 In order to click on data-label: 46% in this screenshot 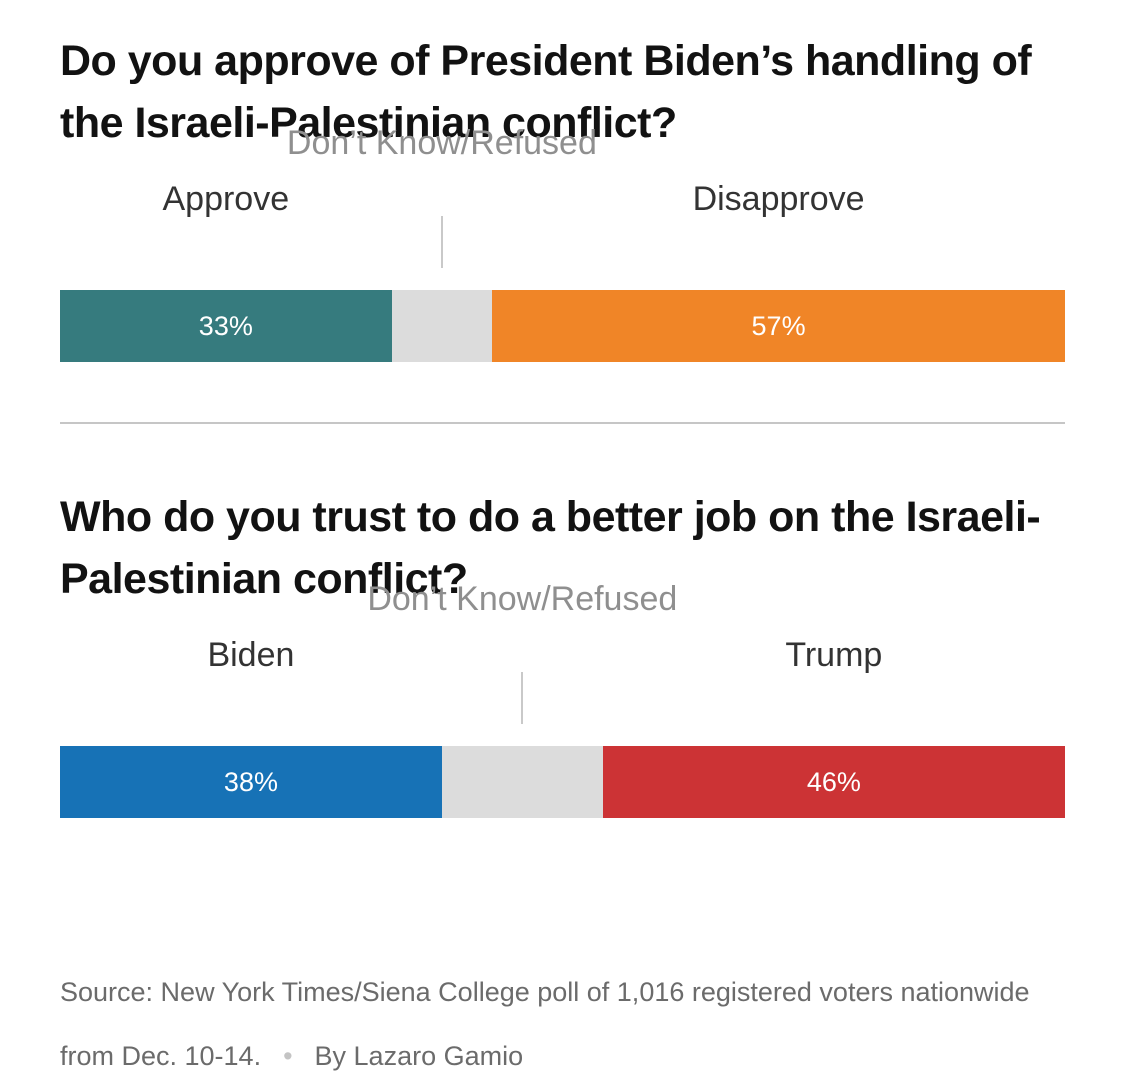, I will do `click(833, 781)`.